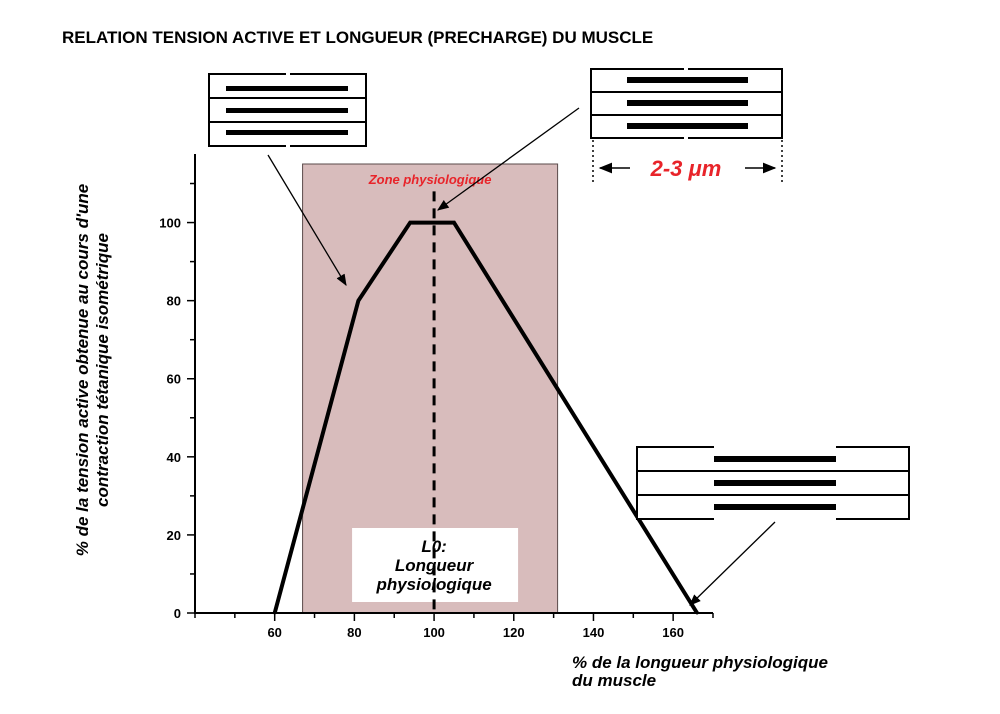 The width and height of the screenshot is (1000, 714). What do you see at coordinates (434, 632) in the screenshot?
I see `x-tick-label: 100` at bounding box center [434, 632].